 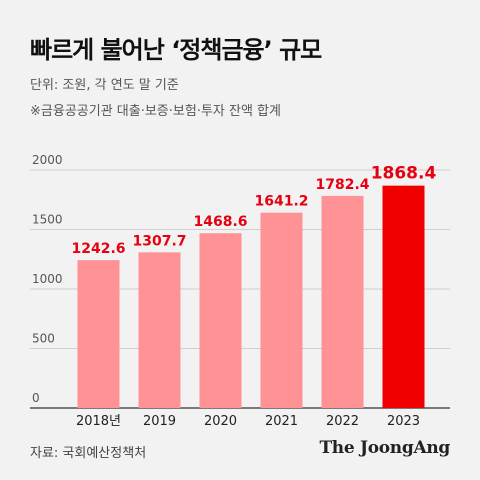 I want to click on source-label: 자료: 국회예산정책처, so click(x=88, y=453).